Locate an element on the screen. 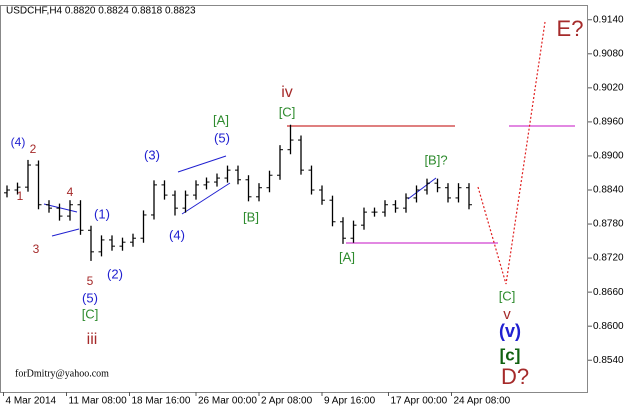 The image size is (626, 407). y-tick-label: 0.9080 is located at coordinates (608, 53).